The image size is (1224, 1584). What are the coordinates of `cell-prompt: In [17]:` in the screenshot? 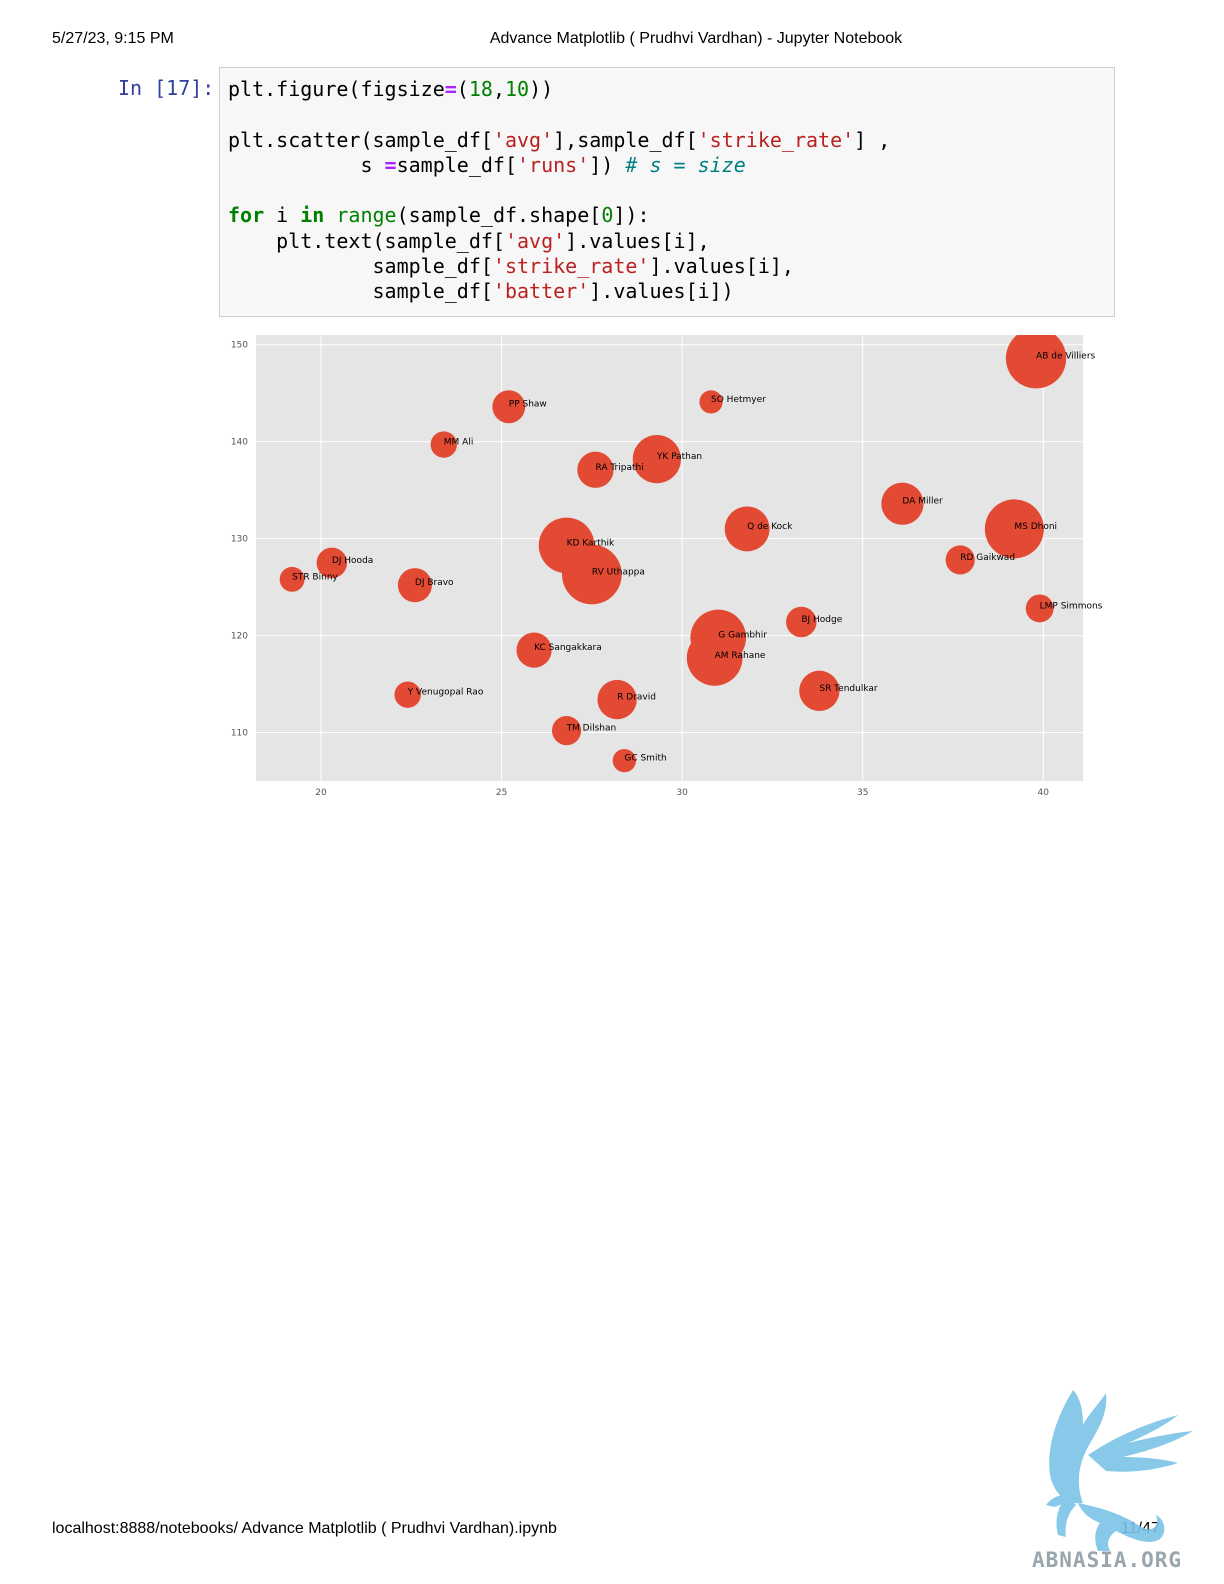 It's located at (166, 88).